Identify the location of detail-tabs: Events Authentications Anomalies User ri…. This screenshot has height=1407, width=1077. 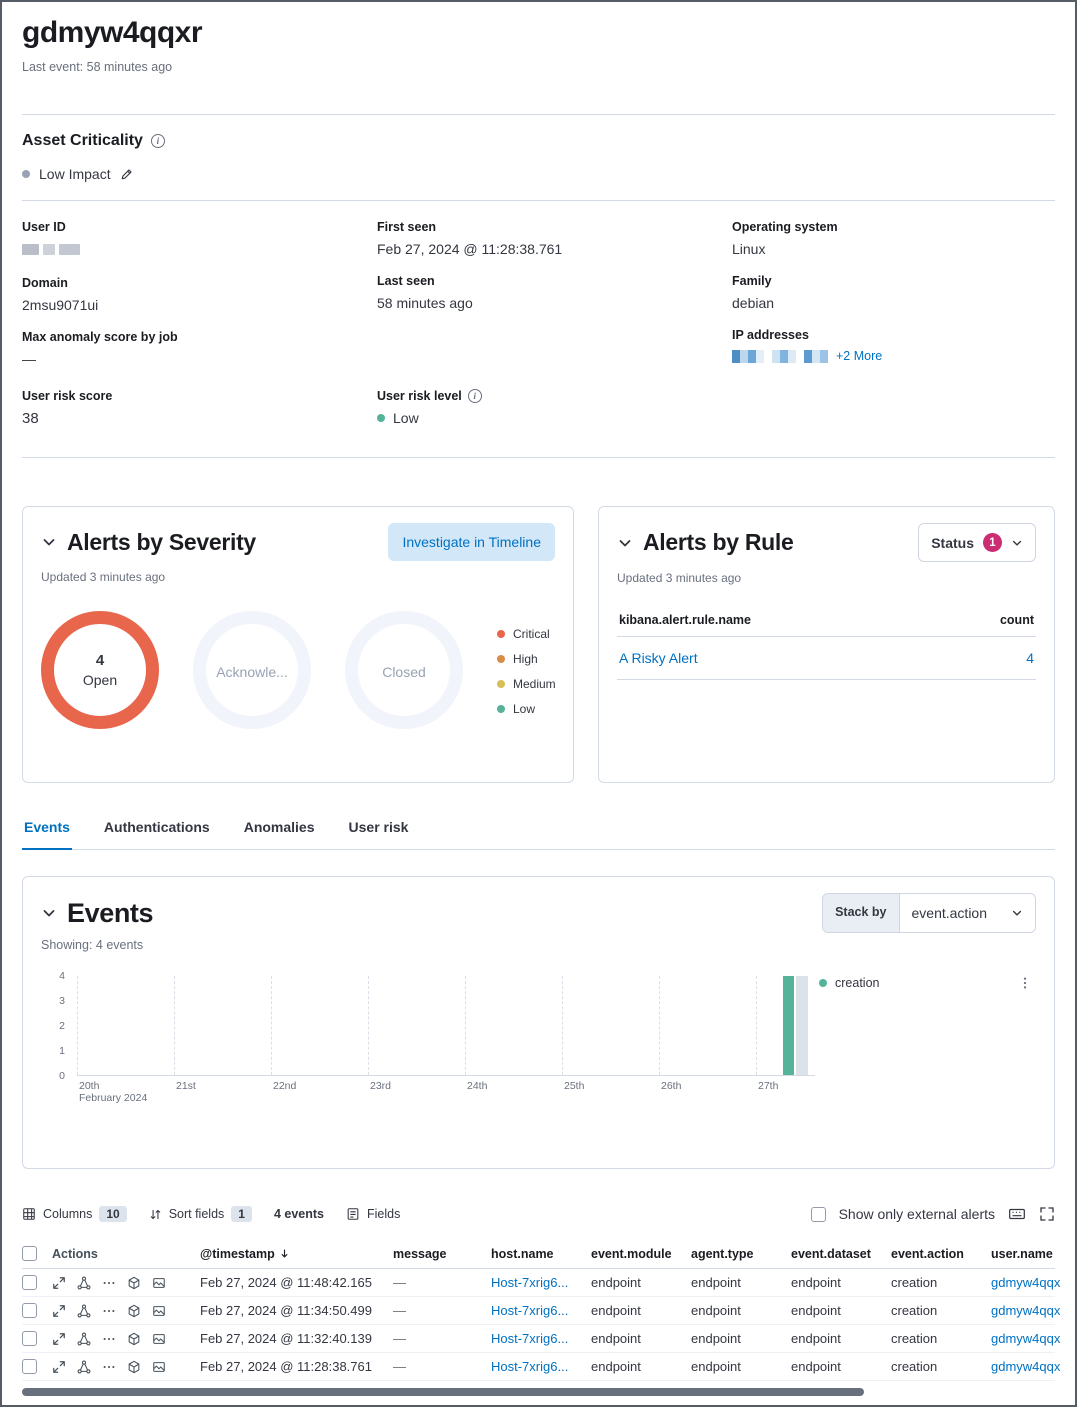
(538, 834).